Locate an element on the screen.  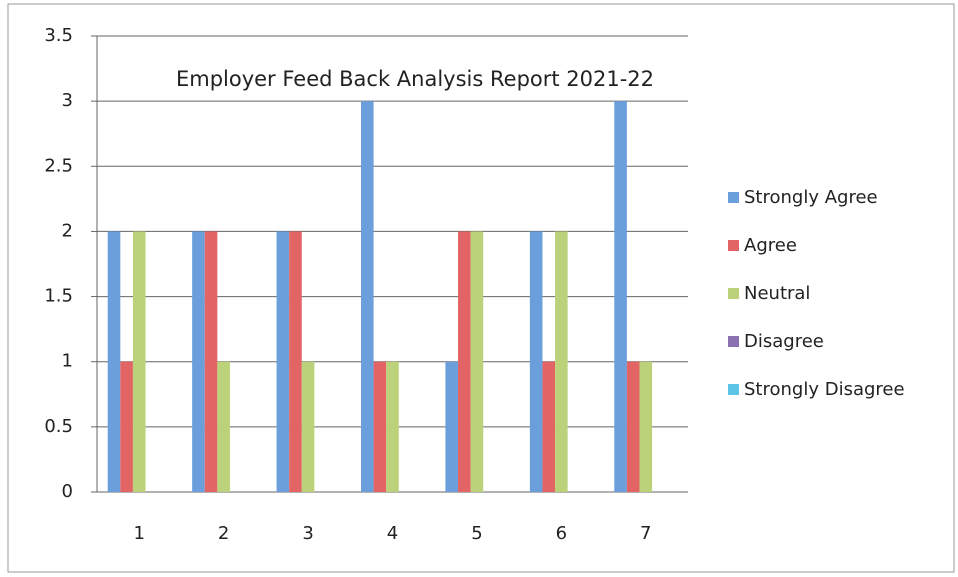
y-tick-label: 2 is located at coordinates (67, 230).